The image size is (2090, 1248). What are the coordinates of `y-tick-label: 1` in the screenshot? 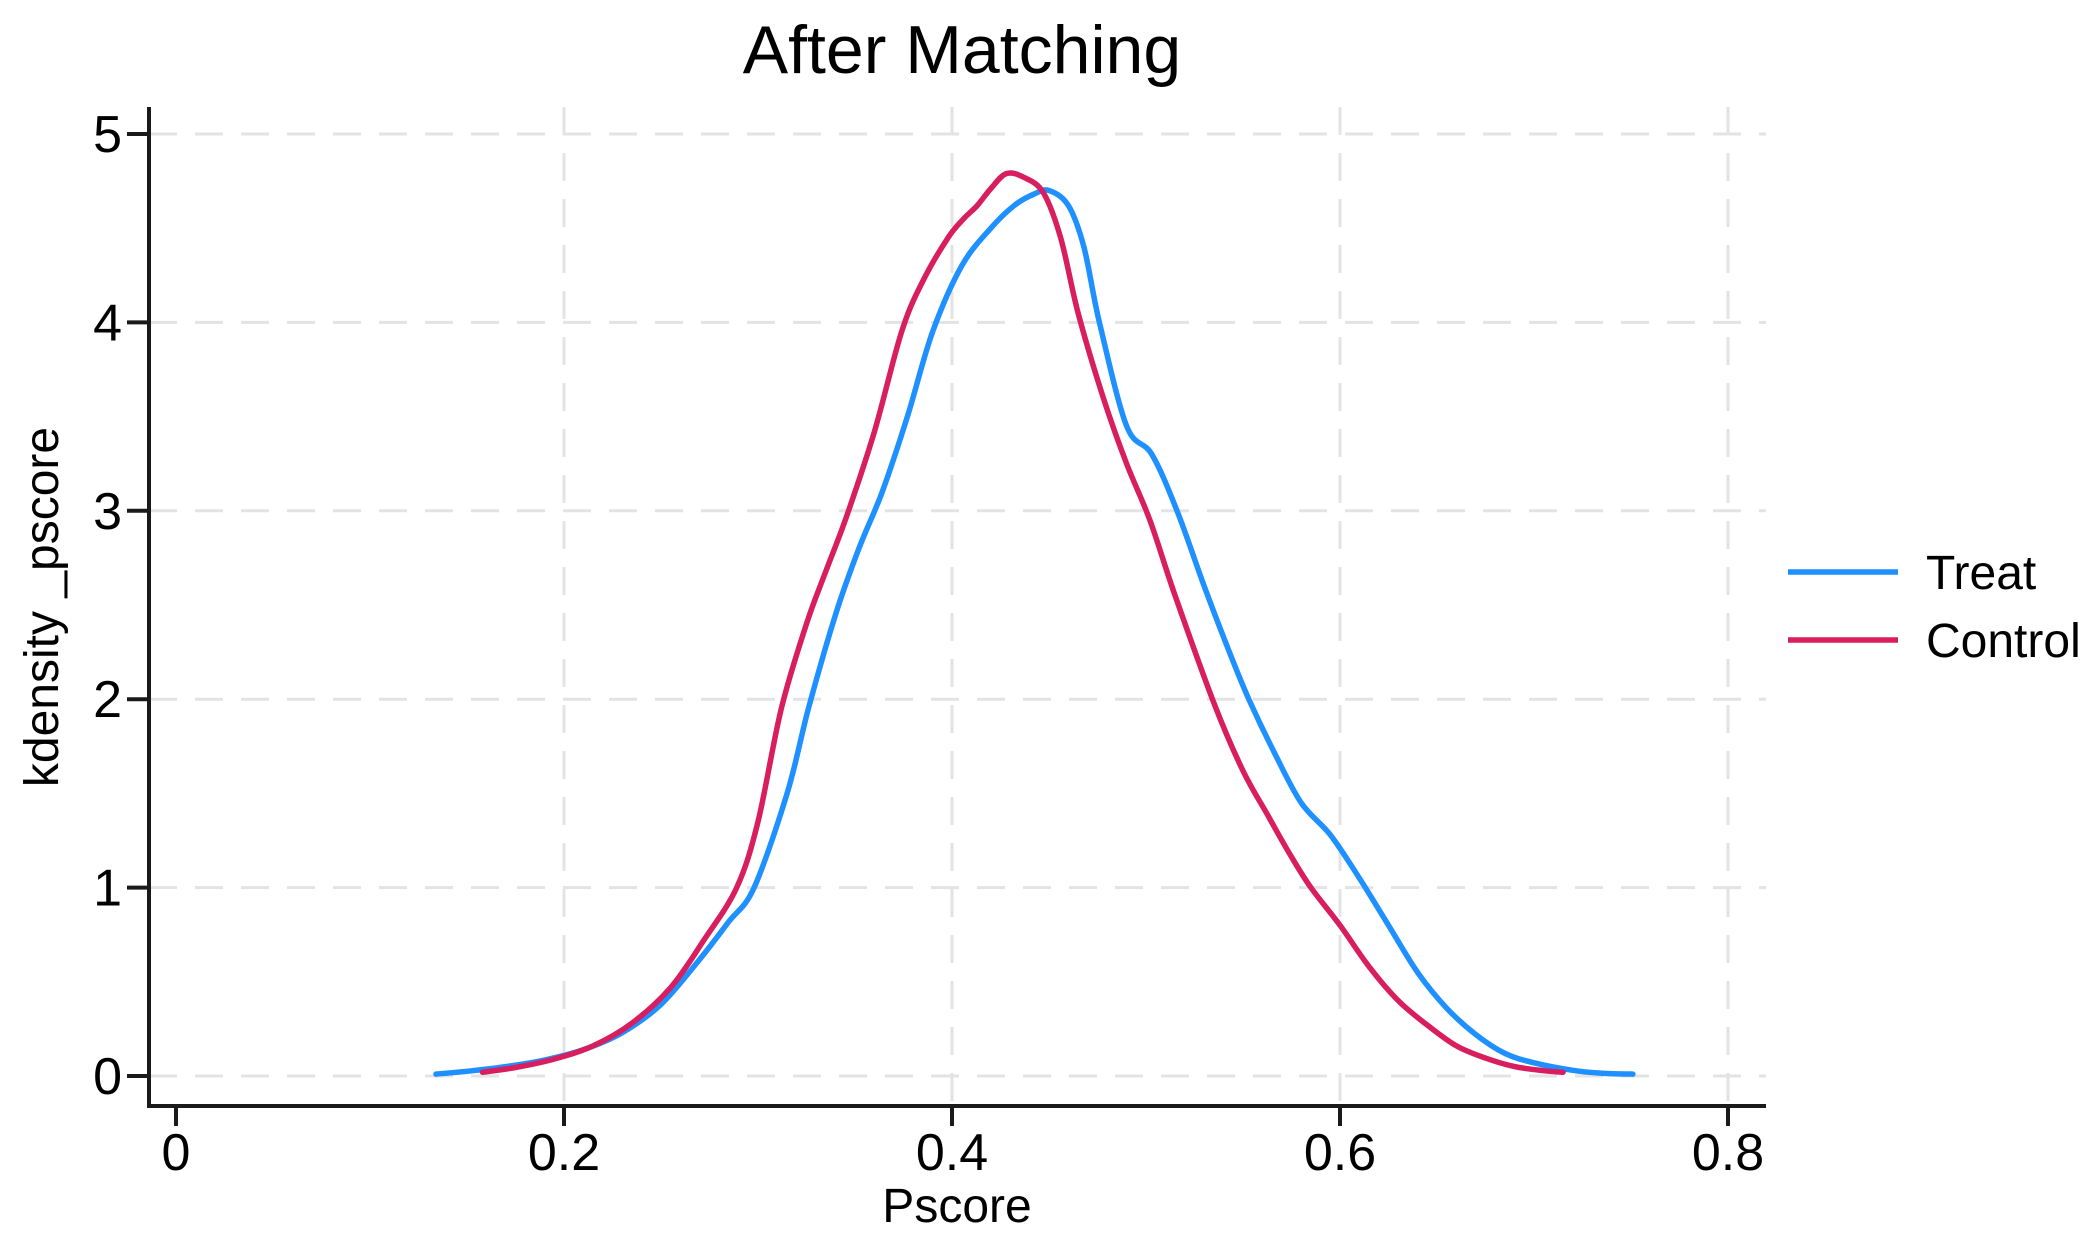 It's located at (107, 889).